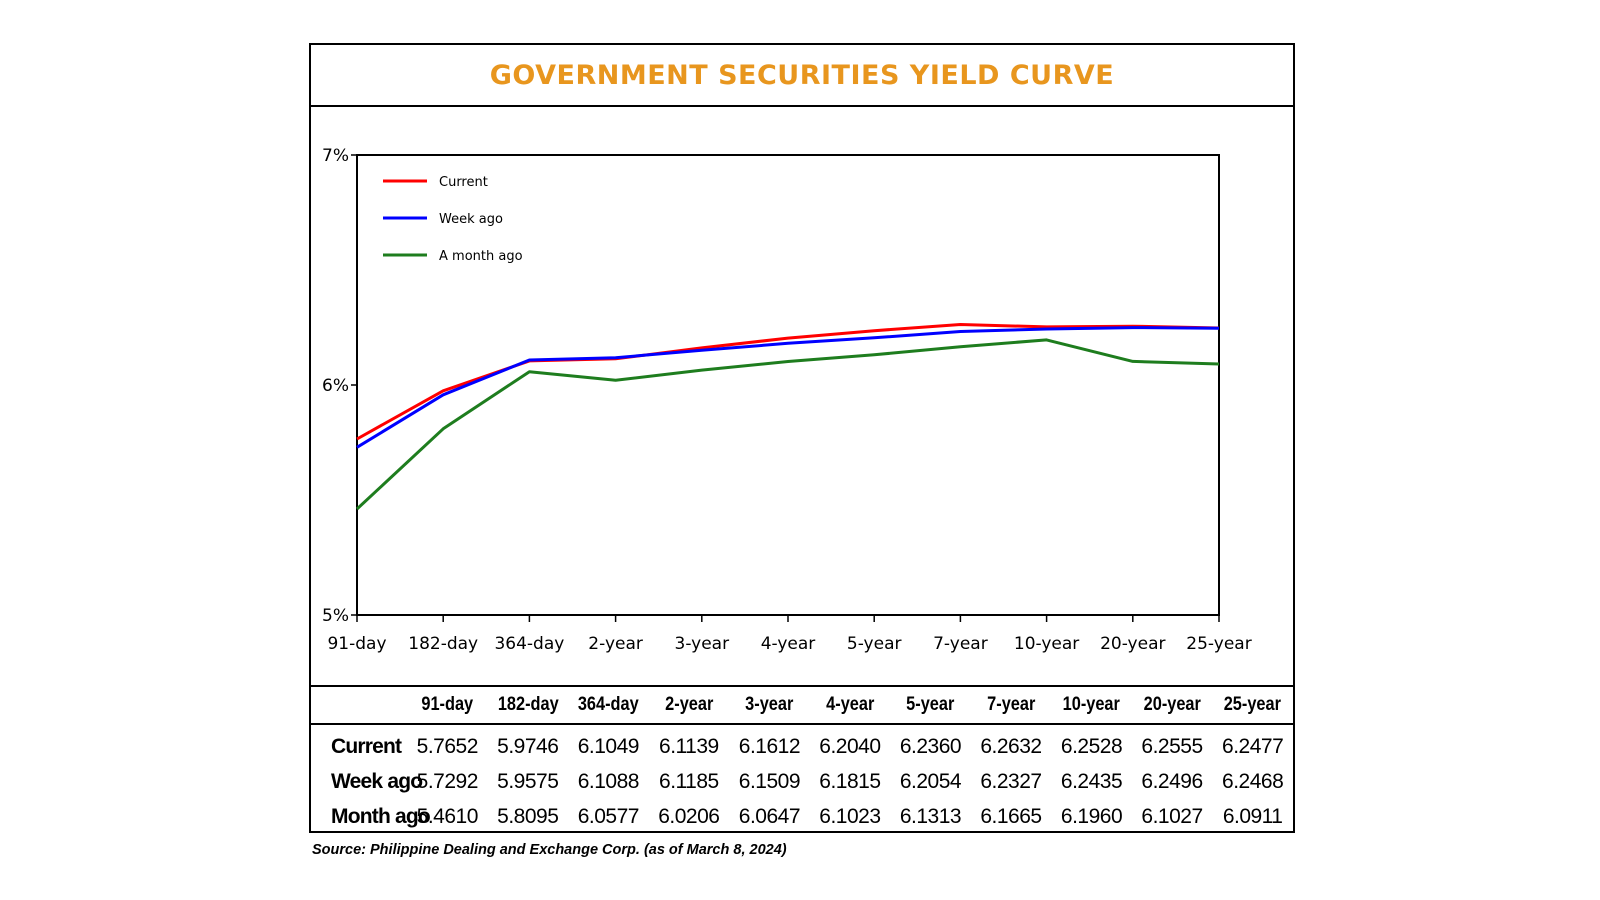 The height and width of the screenshot is (900, 1600). I want to click on table-cell: 5.9575, so click(528, 781).